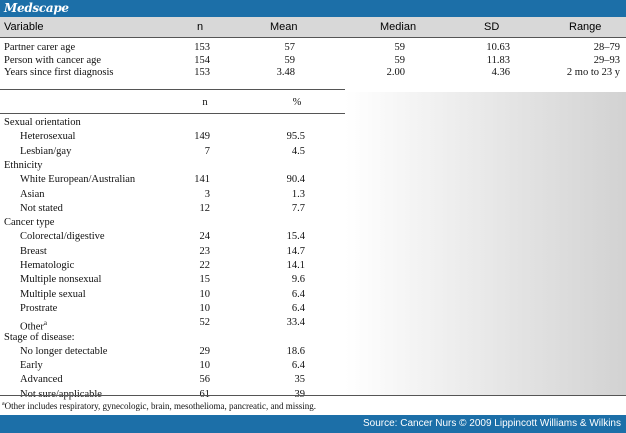 Image resolution: width=626 pixels, height=433 pixels. Describe the element at coordinates (290, 60) in the screenshot. I see `stat-row-mean: 59` at that location.